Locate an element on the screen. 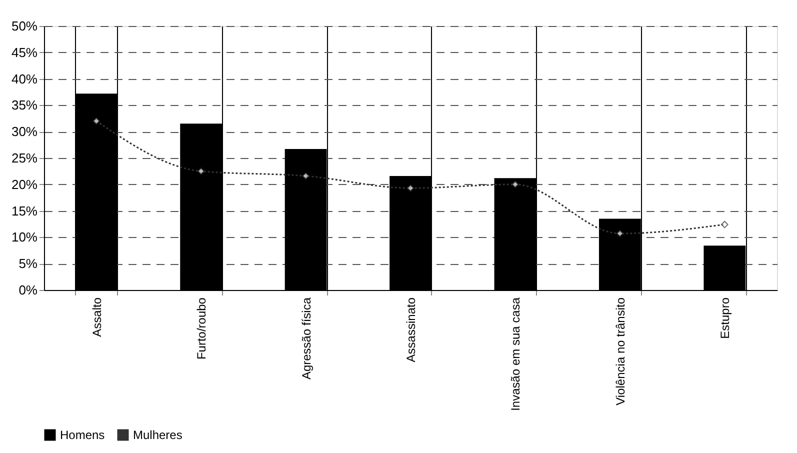  y-tick-label: 45% is located at coordinates (24, 52).